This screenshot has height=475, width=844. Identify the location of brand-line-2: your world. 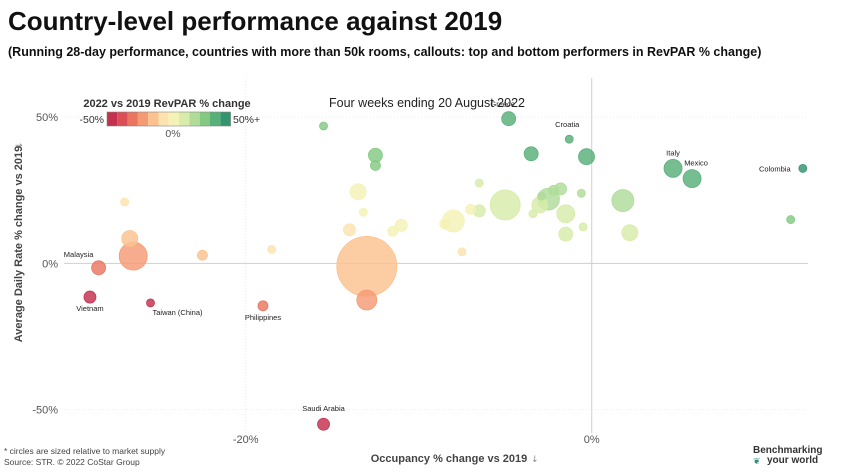
(793, 460).